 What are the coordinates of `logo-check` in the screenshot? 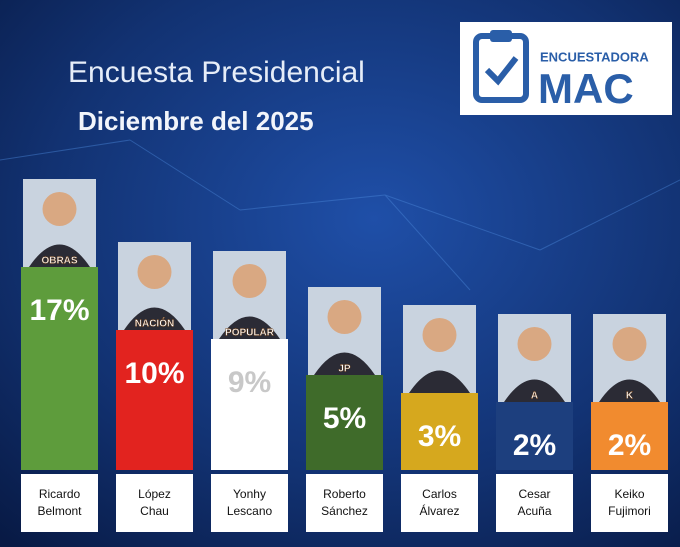 It's located at (501, 71).